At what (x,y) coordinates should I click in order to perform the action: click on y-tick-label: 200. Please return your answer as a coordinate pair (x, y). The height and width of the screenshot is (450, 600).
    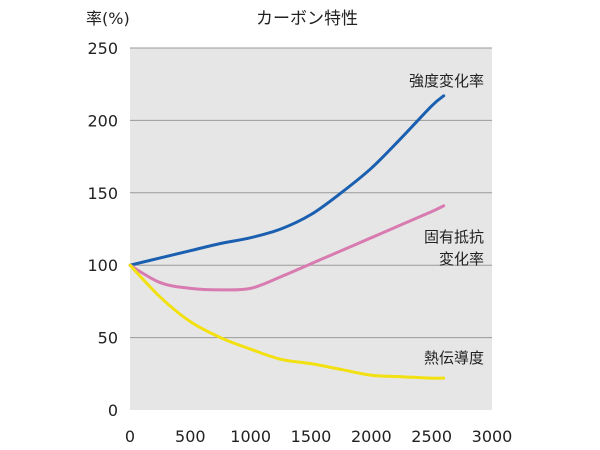
    Looking at the image, I should click on (102, 120).